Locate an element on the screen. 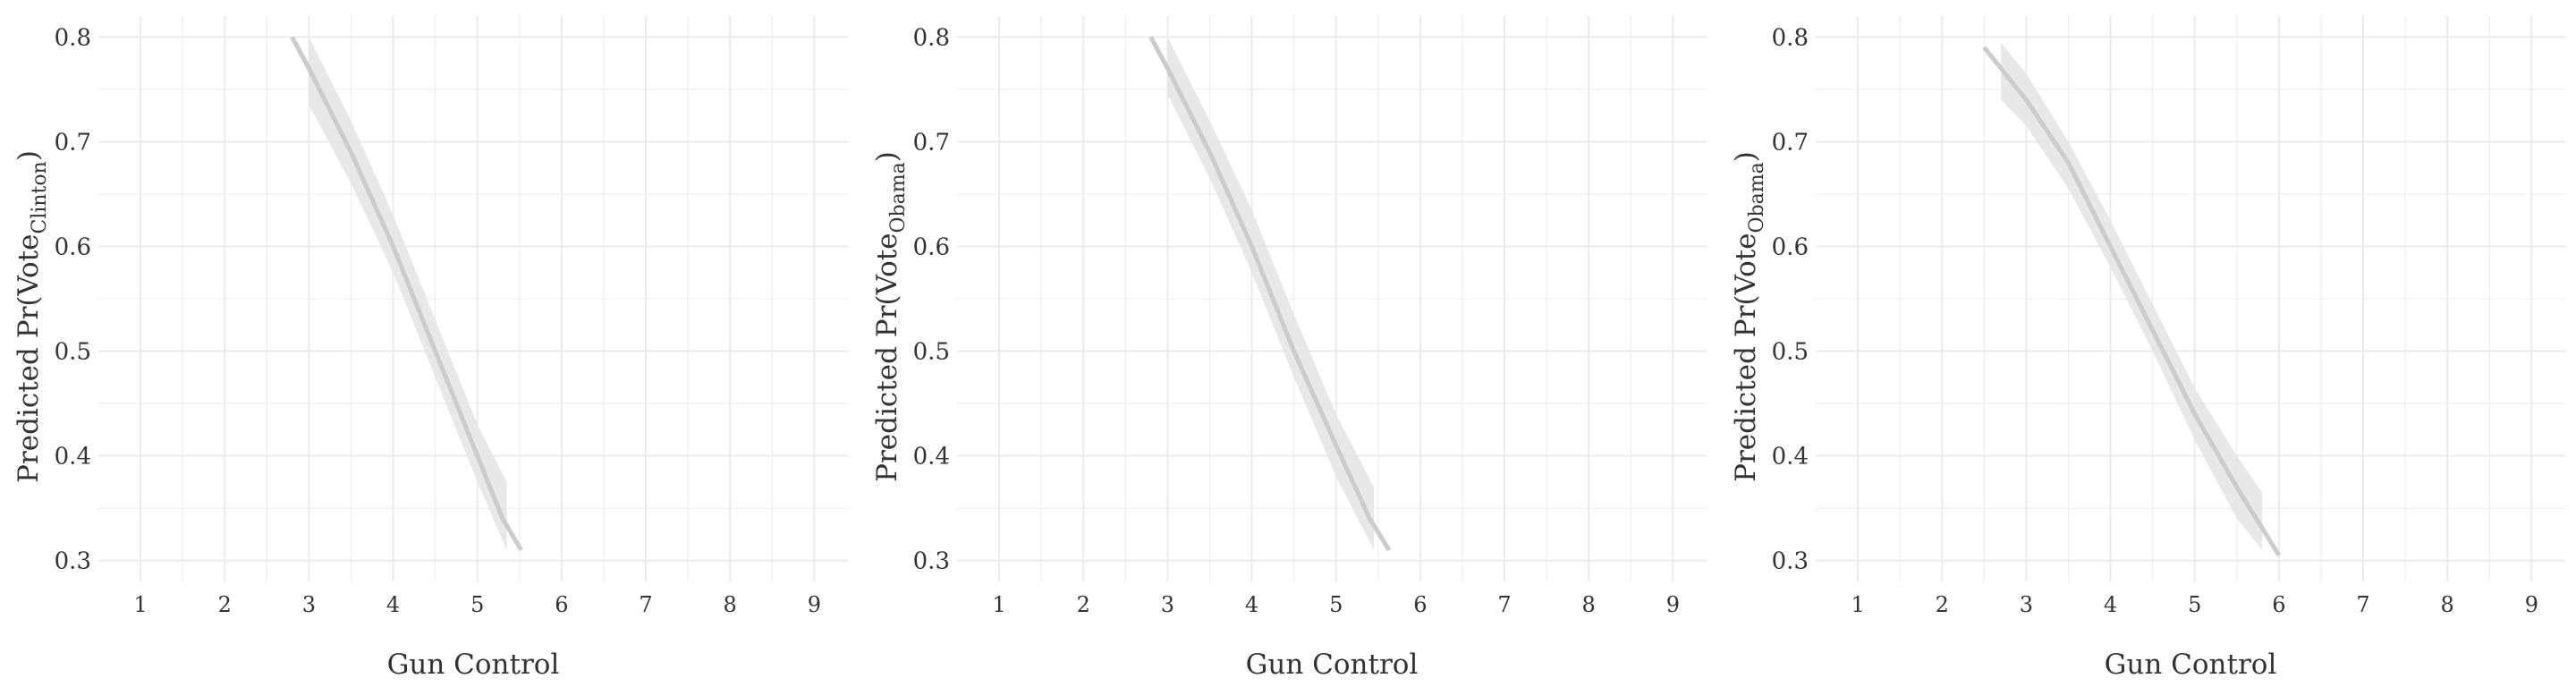  y-axis-label-subscript: Clinton is located at coordinates (40, 197).